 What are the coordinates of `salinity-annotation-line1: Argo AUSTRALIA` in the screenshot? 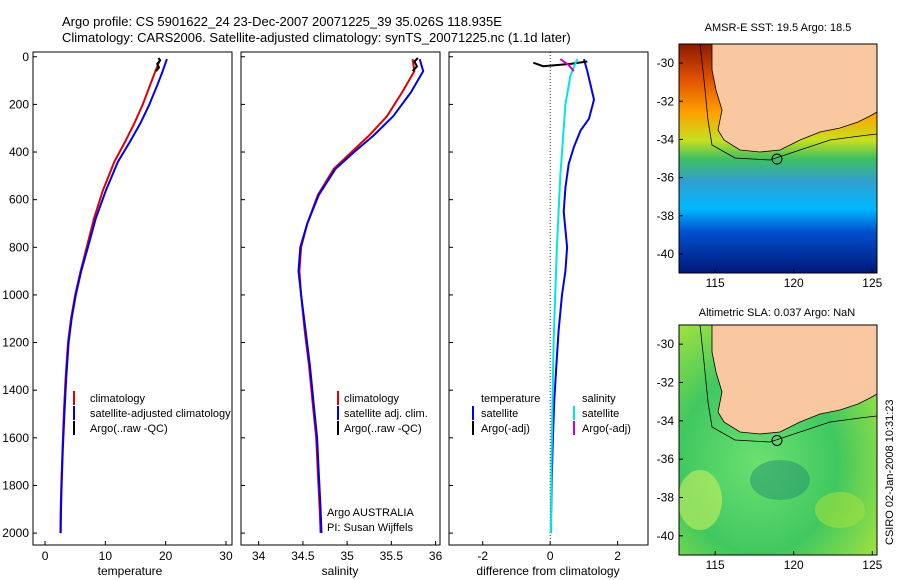 It's located at (370, 513).